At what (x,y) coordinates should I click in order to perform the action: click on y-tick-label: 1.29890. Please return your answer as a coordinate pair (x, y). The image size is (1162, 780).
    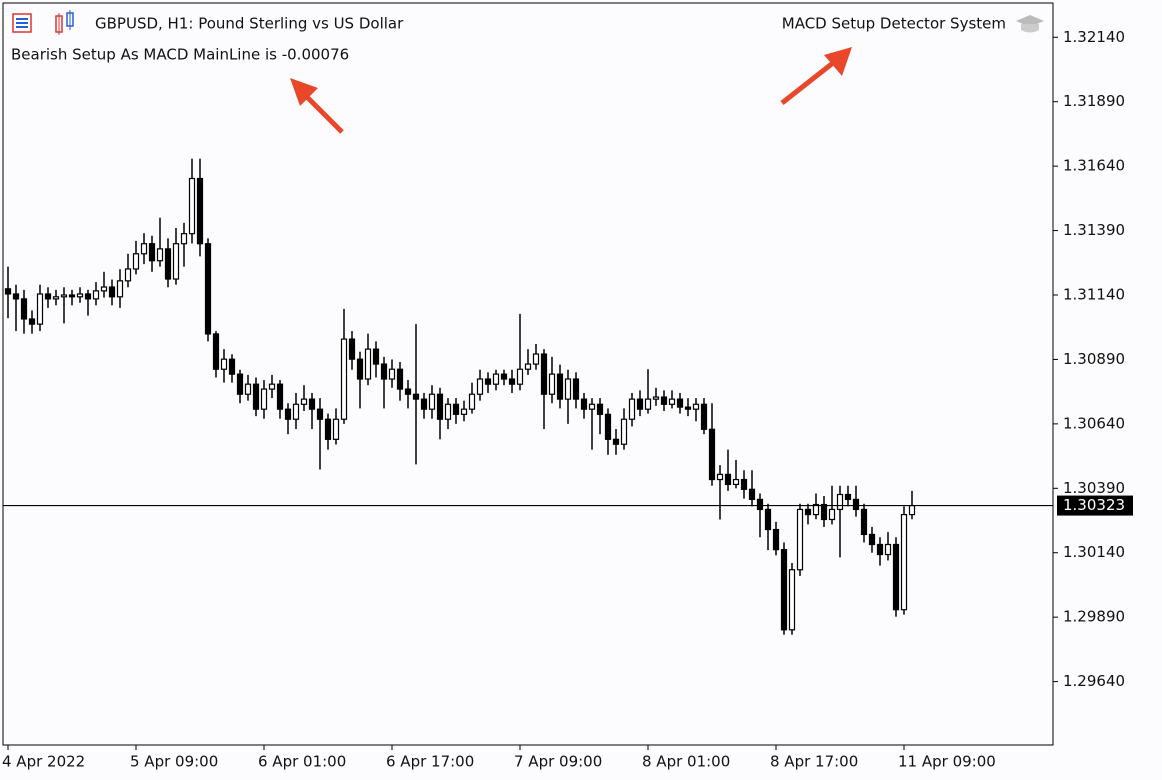
    Looking at the image, I should click on (1094, 617).